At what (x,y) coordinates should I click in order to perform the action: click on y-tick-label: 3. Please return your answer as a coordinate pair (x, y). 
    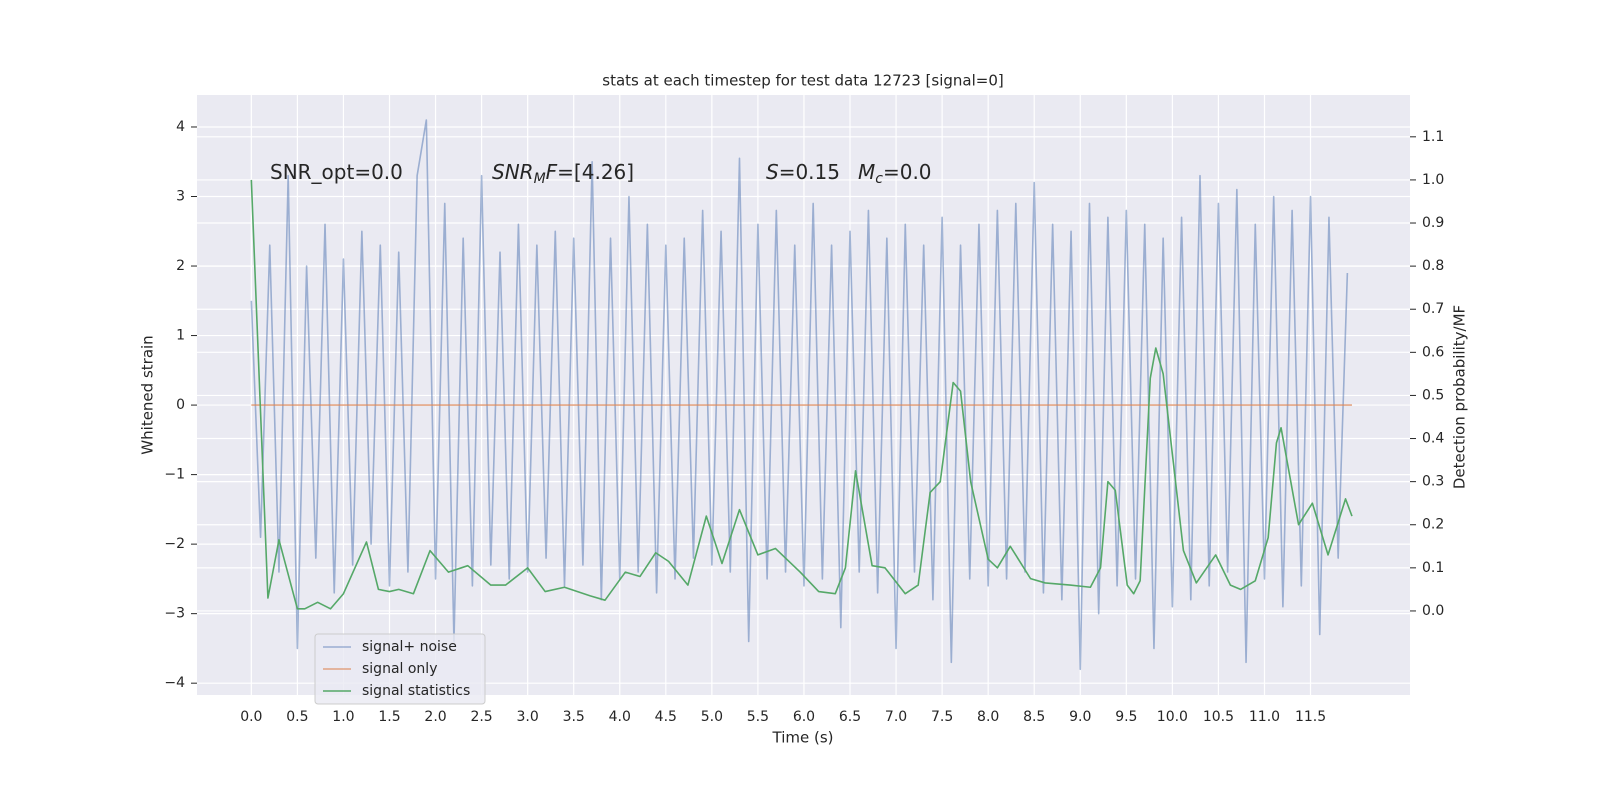
    Looking at the image, I should click on (180, 197).